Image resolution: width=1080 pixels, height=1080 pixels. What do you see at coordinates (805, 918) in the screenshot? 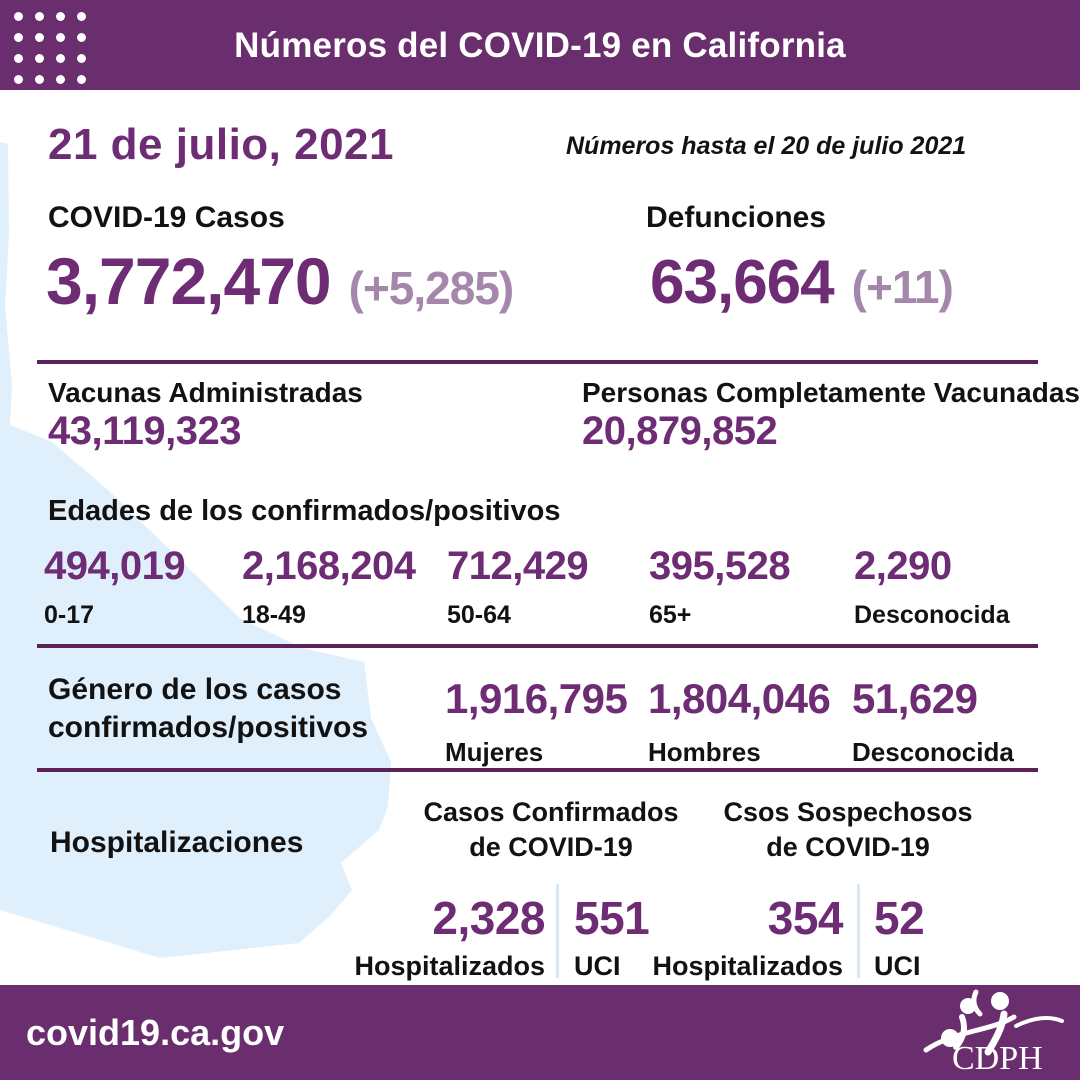
I see `hospitalized-value: 354` at bounding box center [805, 918].